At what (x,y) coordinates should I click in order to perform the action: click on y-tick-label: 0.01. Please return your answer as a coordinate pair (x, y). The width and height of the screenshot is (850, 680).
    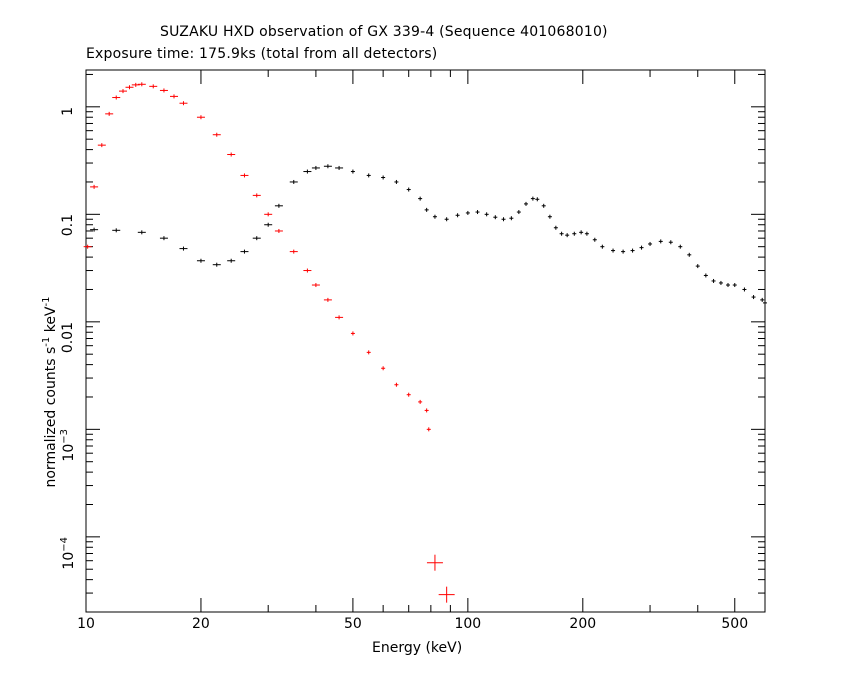
    Looking at the image, I should click on (68, 337).